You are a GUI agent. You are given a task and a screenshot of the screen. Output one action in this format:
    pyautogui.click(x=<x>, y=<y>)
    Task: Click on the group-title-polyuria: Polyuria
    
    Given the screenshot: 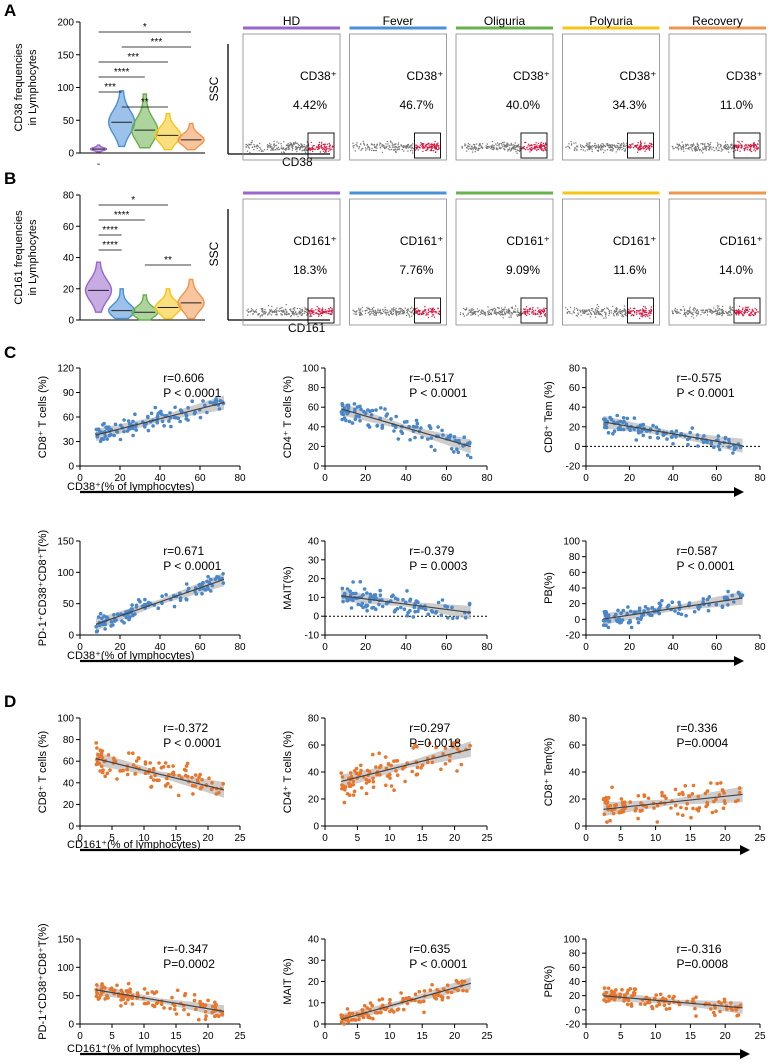 What is the action you would take?
    pyautogui.click(x=611, y=21)
    